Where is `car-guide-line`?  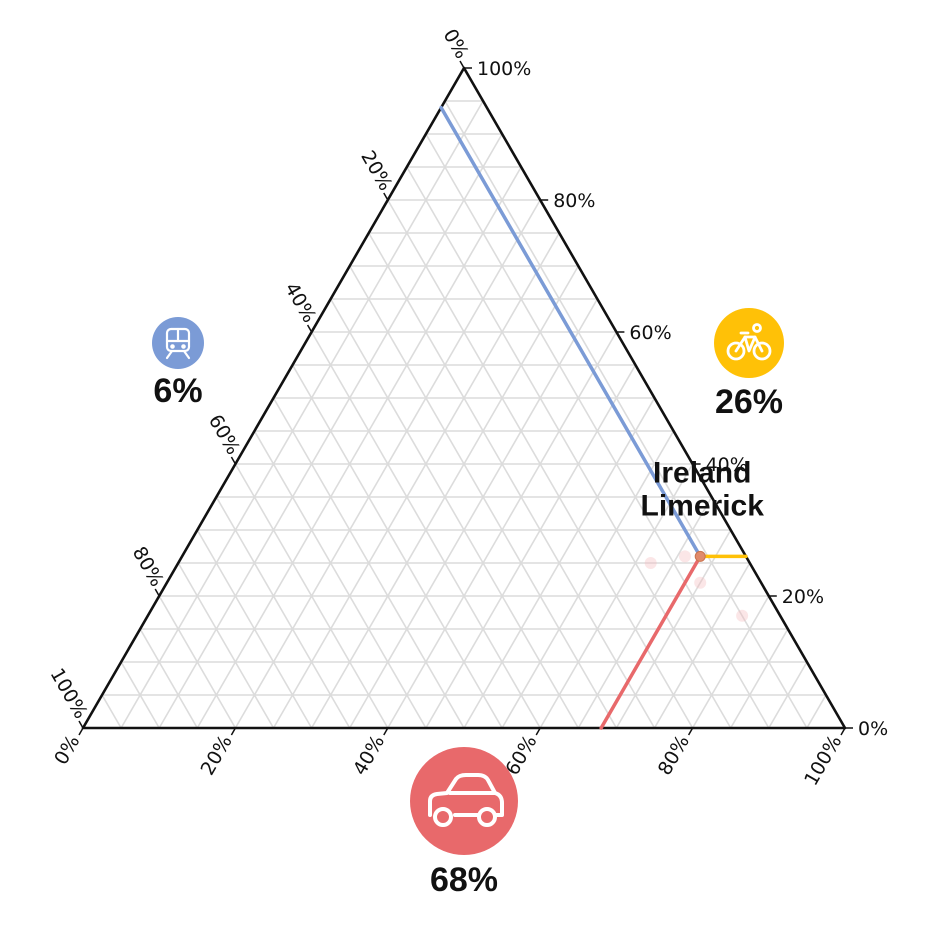
car-guide-line is located at coordinates (650, 642).